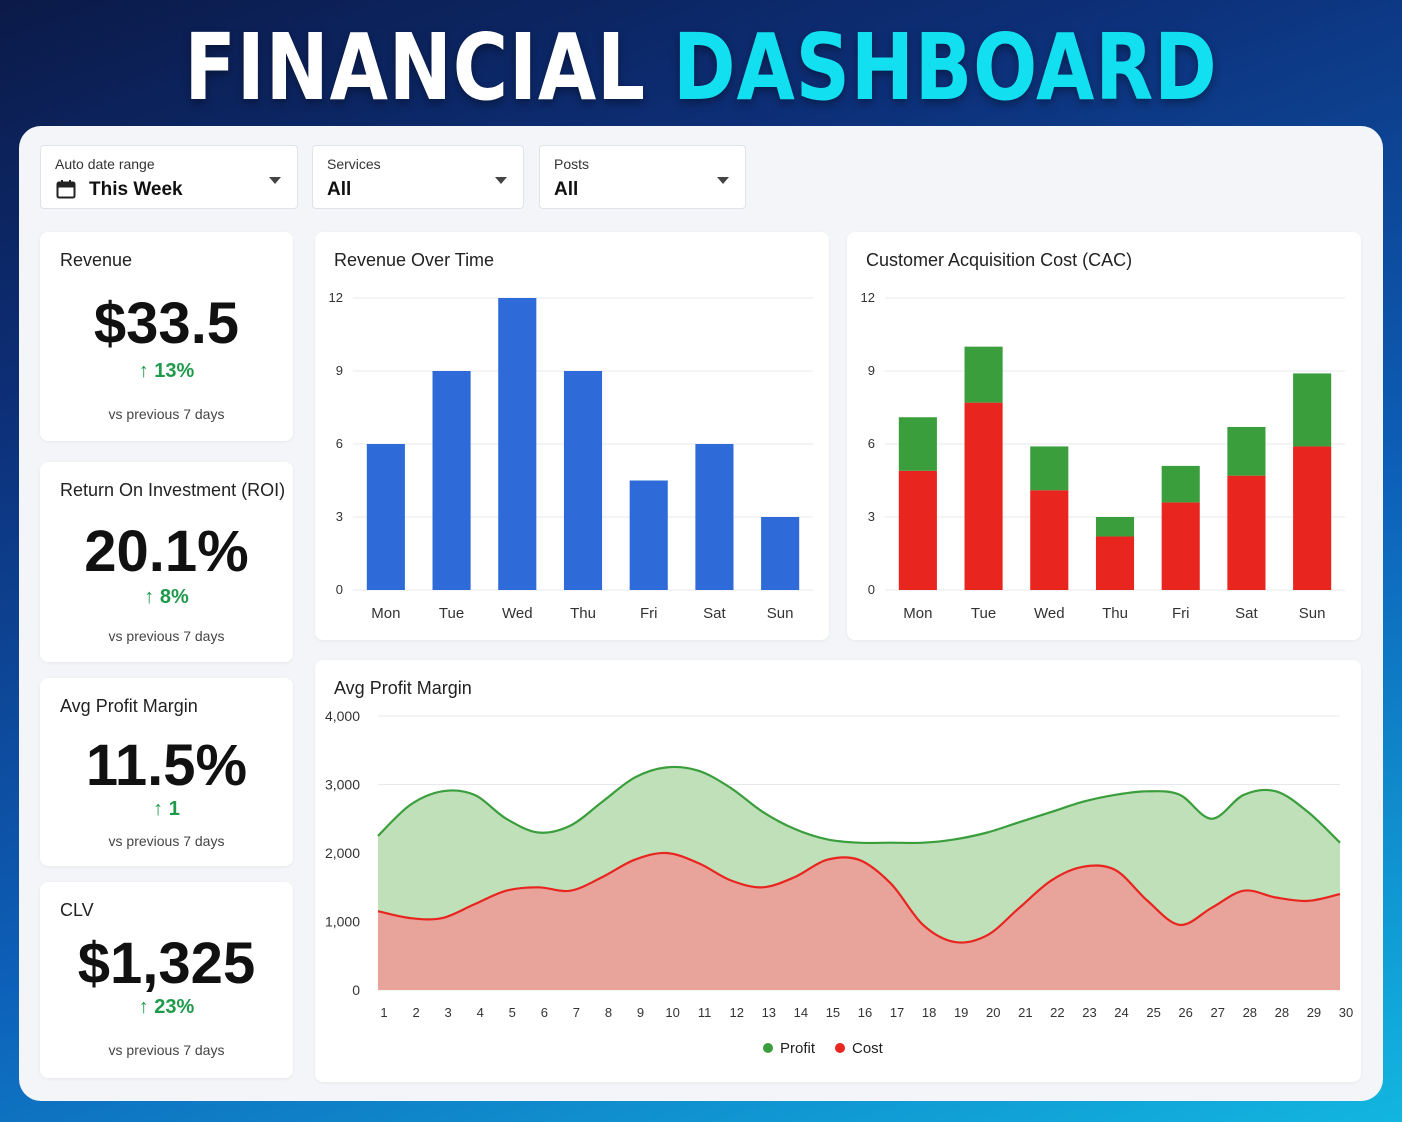 This screenshot has height=1122, width=1402. I want to click on legend-label-profit: Profit, so click(798, 1048).